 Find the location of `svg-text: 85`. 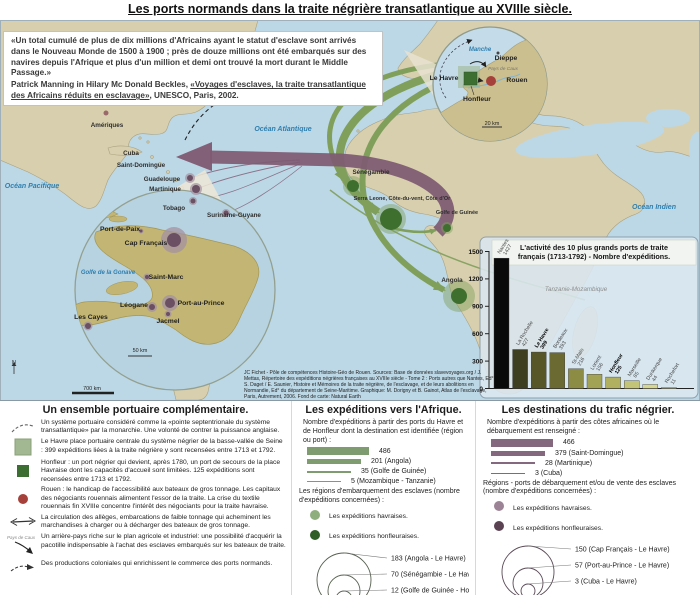

svg-text: 85 is located at coordinates (637, 375).